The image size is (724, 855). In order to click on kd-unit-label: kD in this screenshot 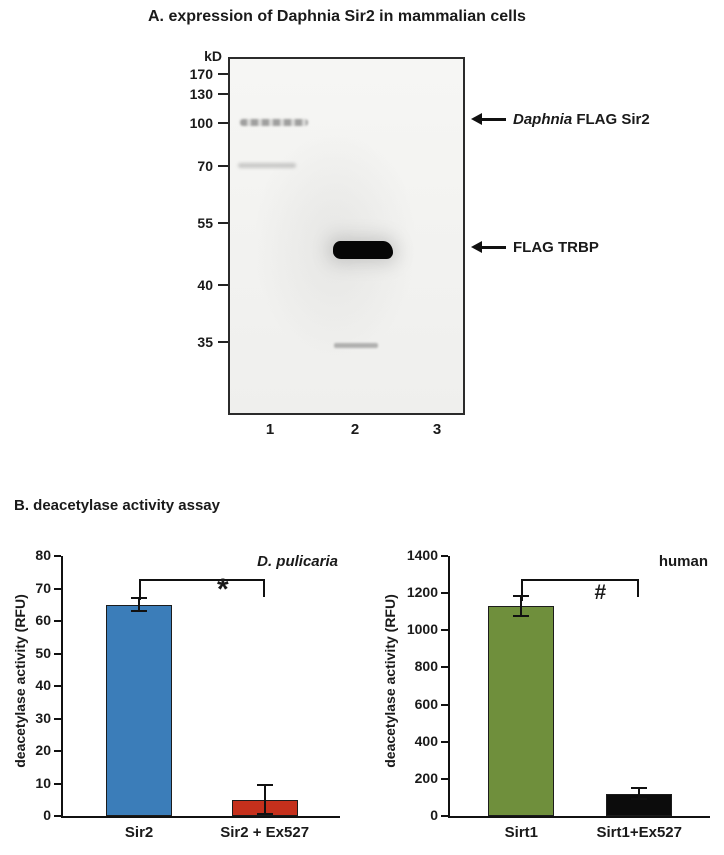, I will do `click(213, 56)`.